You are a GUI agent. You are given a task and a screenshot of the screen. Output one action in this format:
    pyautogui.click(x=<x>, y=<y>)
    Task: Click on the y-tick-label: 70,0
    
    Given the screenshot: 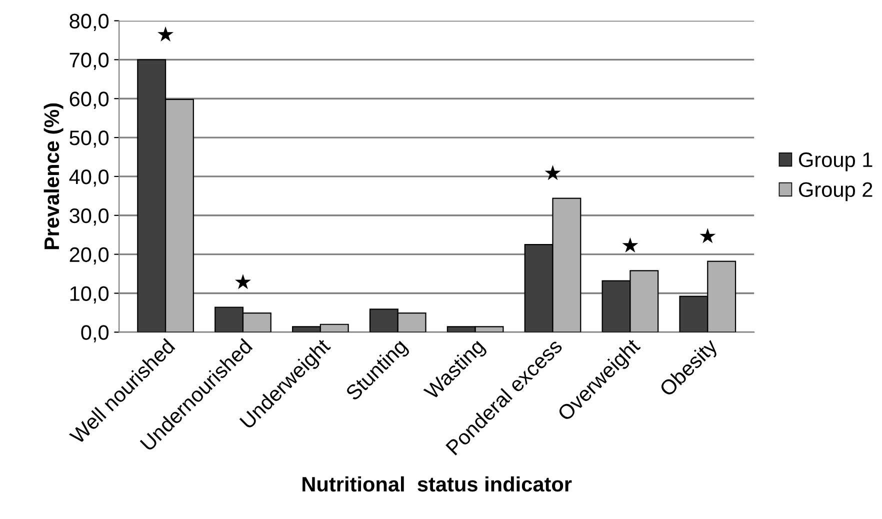 What is the action you would take?
    pyautogui.click(x=89, y=61)
    